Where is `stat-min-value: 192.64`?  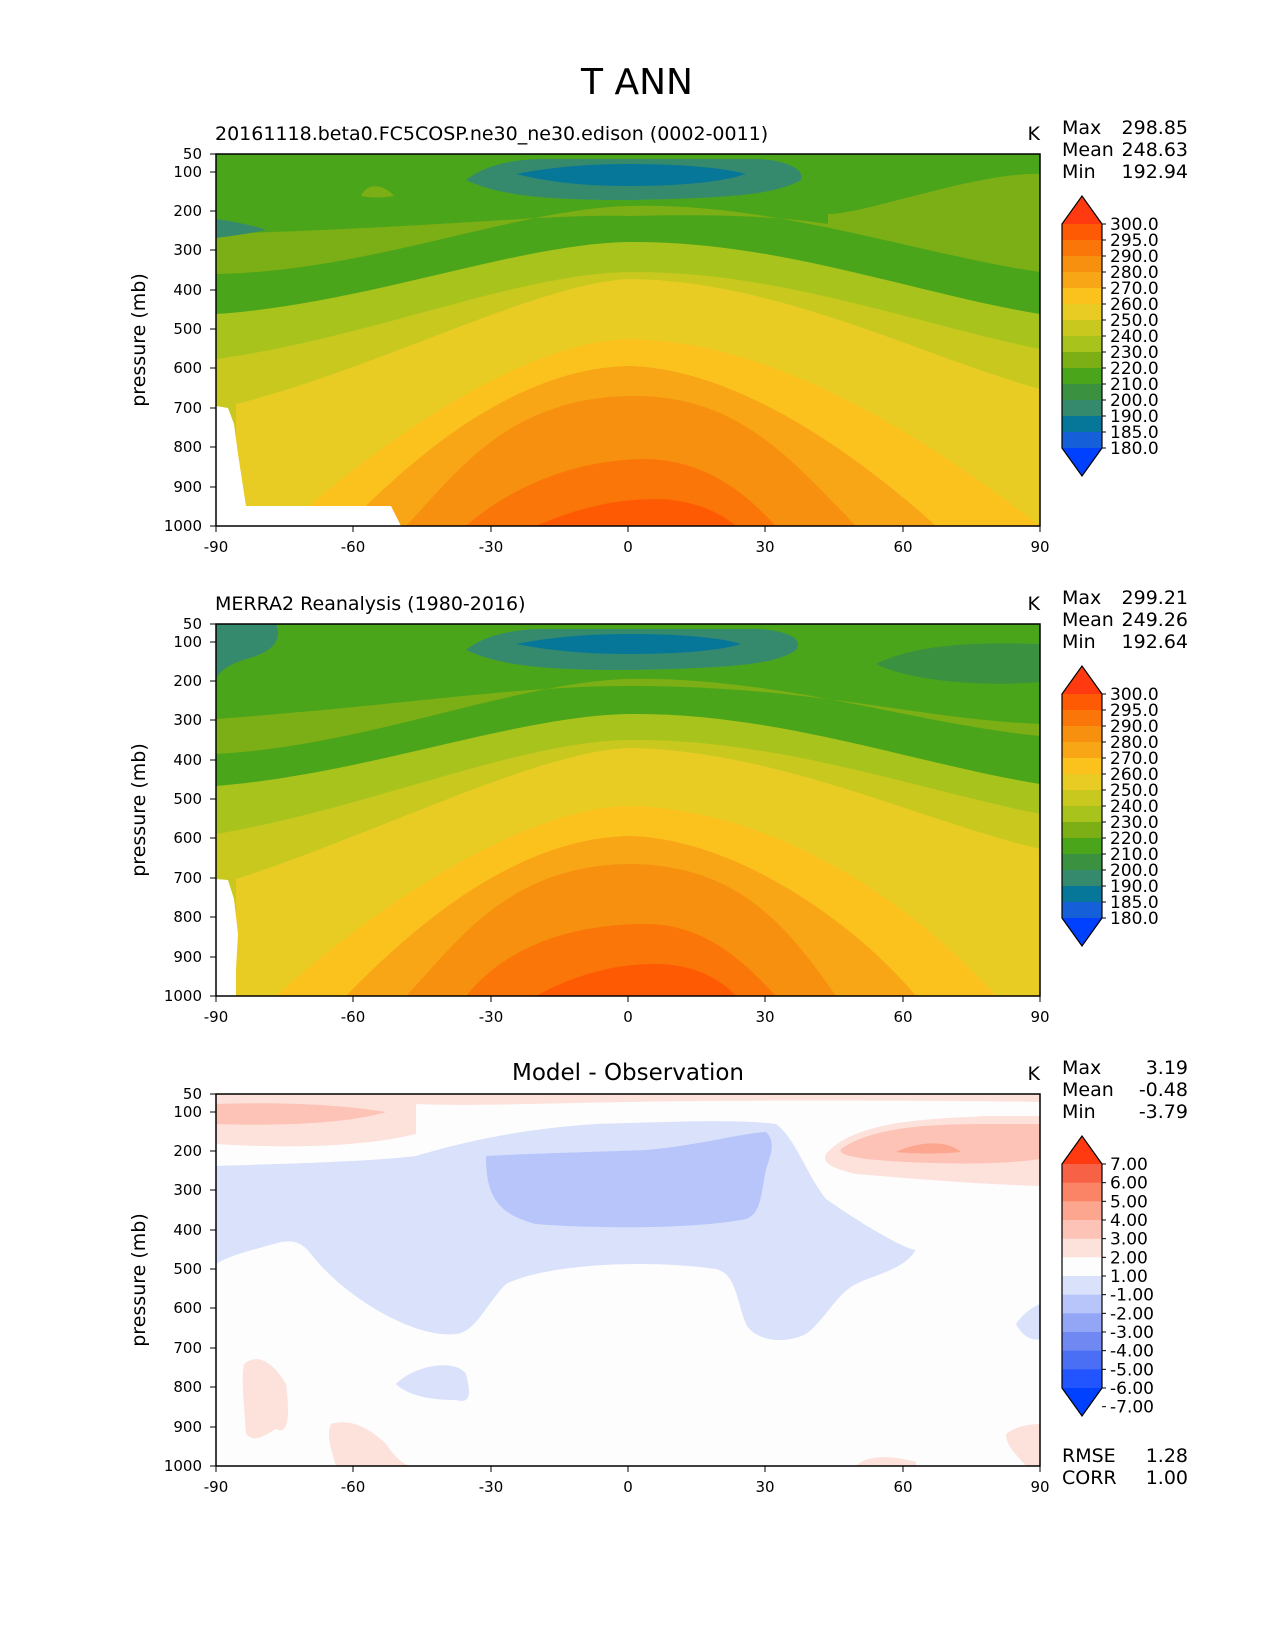
stat-min-value: 192.64 is located at coordinates (1155, 642).